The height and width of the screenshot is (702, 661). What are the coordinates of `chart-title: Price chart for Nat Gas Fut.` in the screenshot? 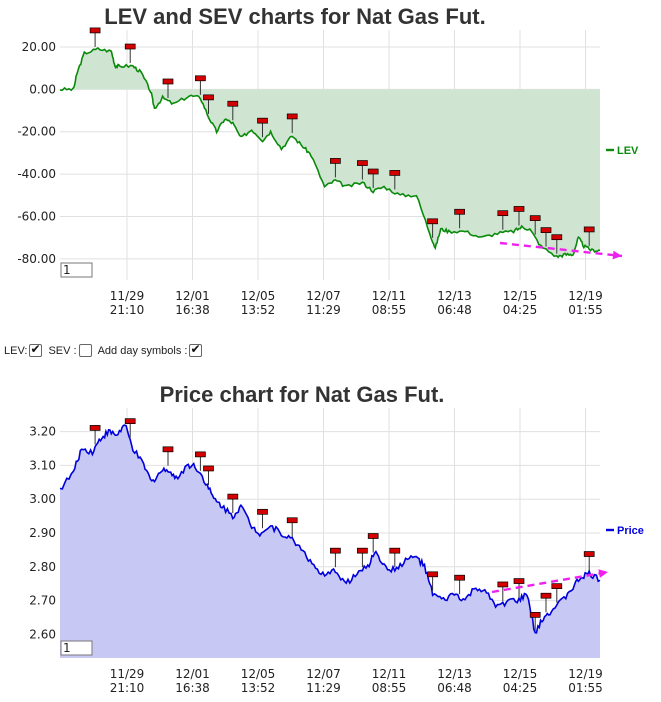 It's located at (302, 394).